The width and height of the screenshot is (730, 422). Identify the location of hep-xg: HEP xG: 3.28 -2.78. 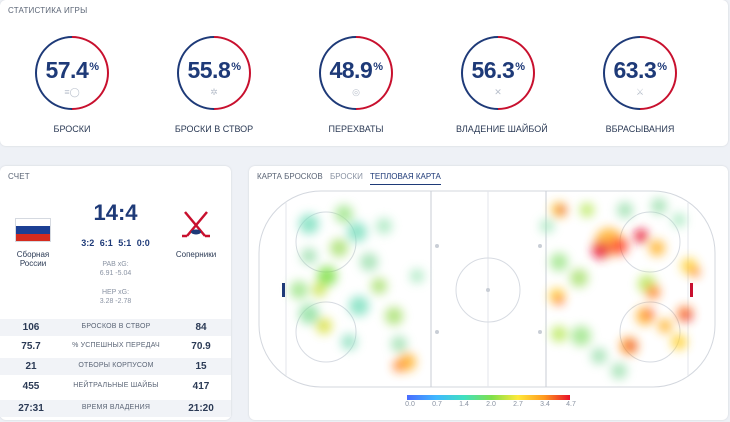
(115, 297).